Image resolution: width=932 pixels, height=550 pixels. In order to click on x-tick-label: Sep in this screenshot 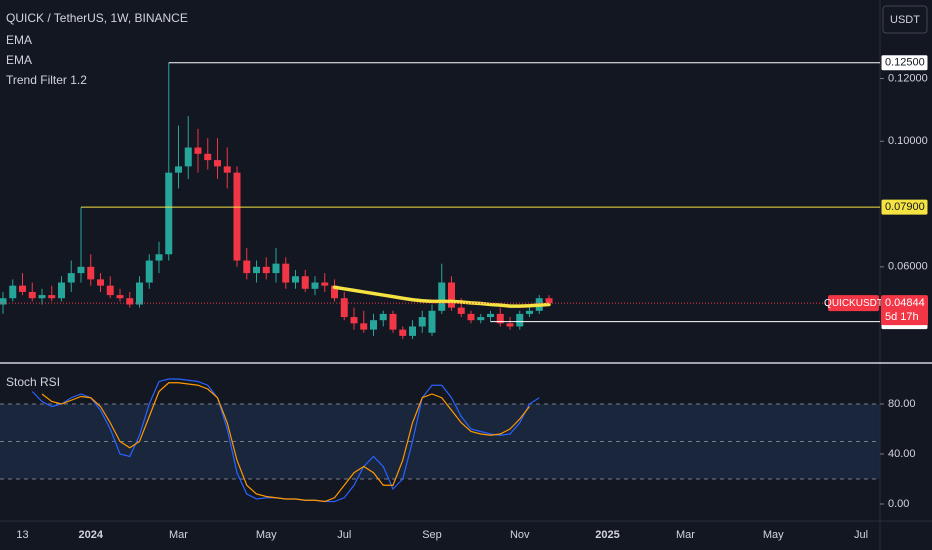, I will do `click(432, 535)`.